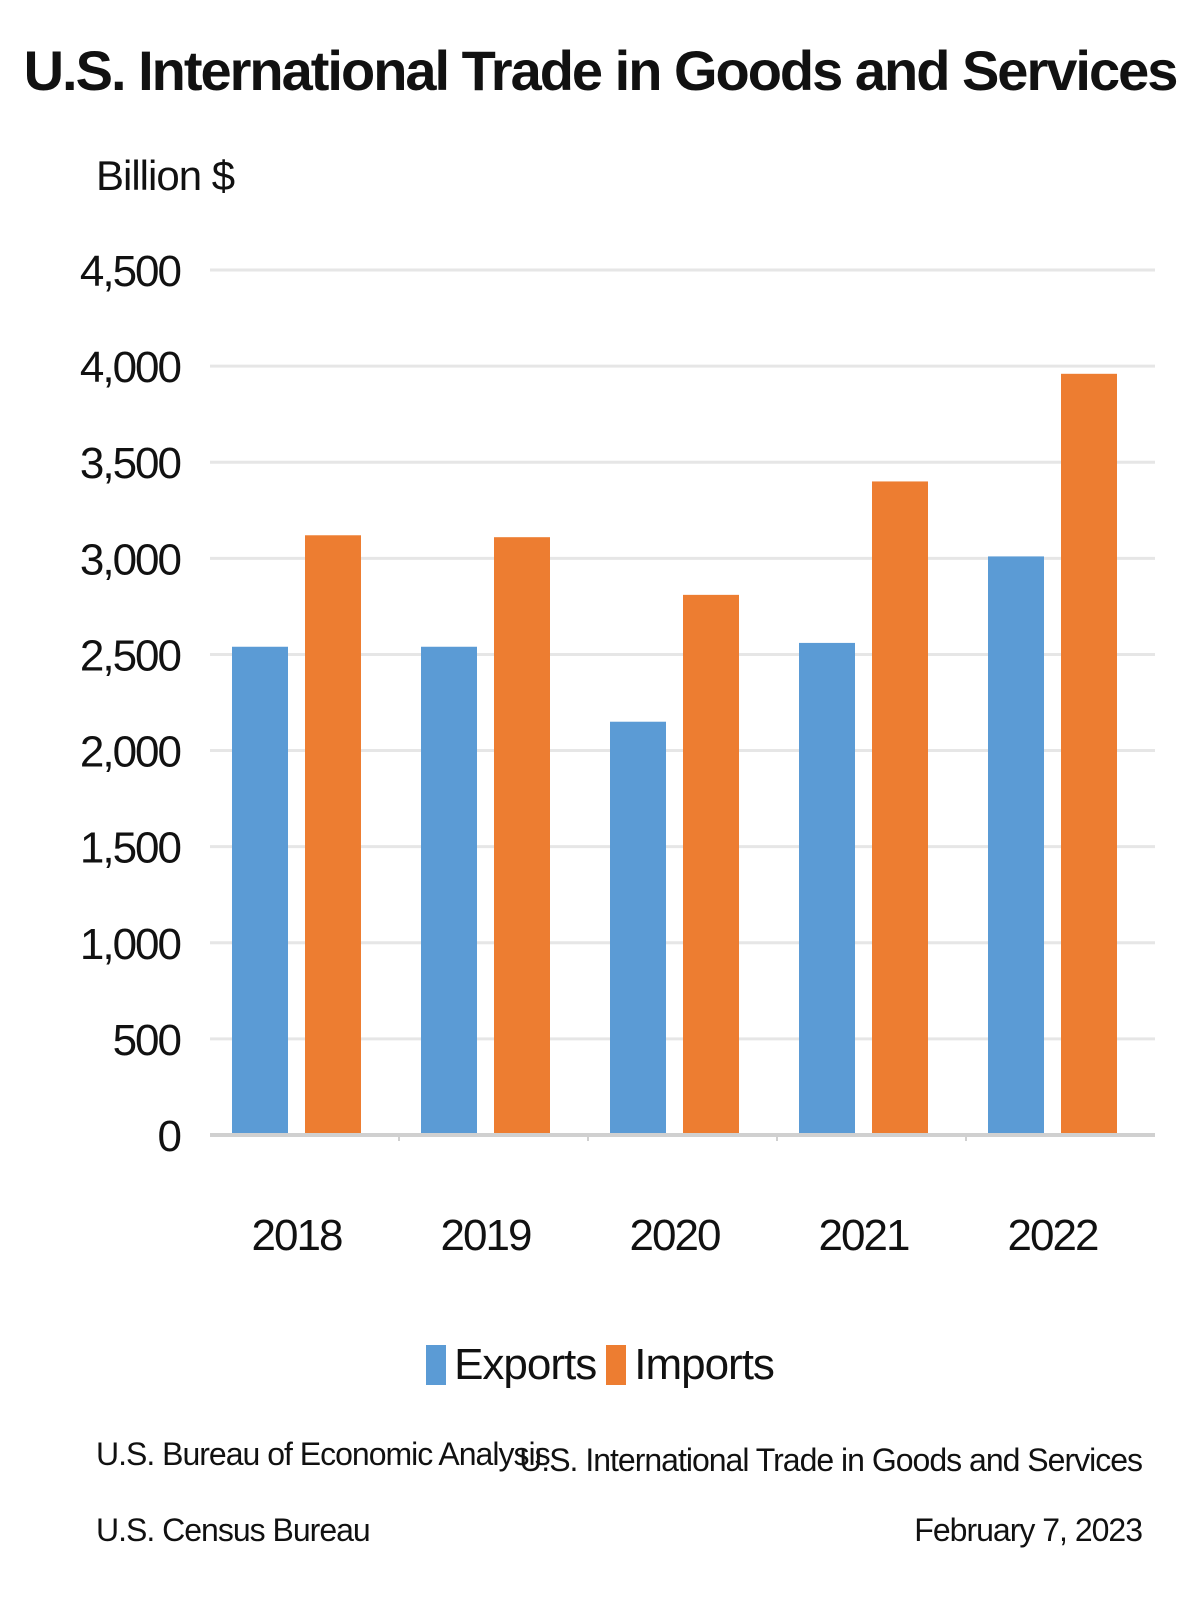  What do you see at coordinates (260, 890) in the screenshot?
I see `bar-exports-2018` at bounding box center [260, 890].